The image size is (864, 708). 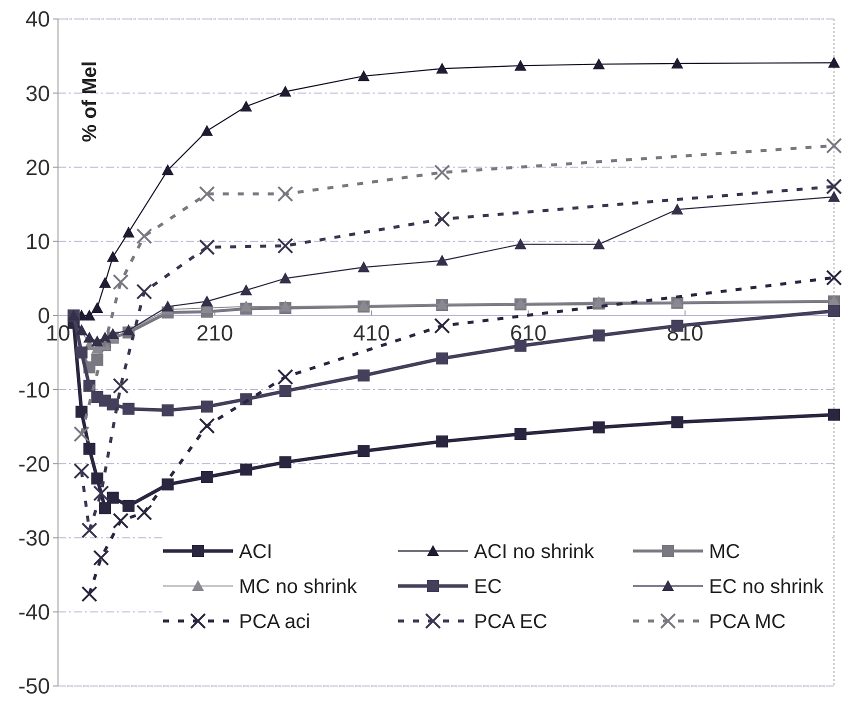 I want to click on y-tick-label: -30, so click(x=34, y=537).